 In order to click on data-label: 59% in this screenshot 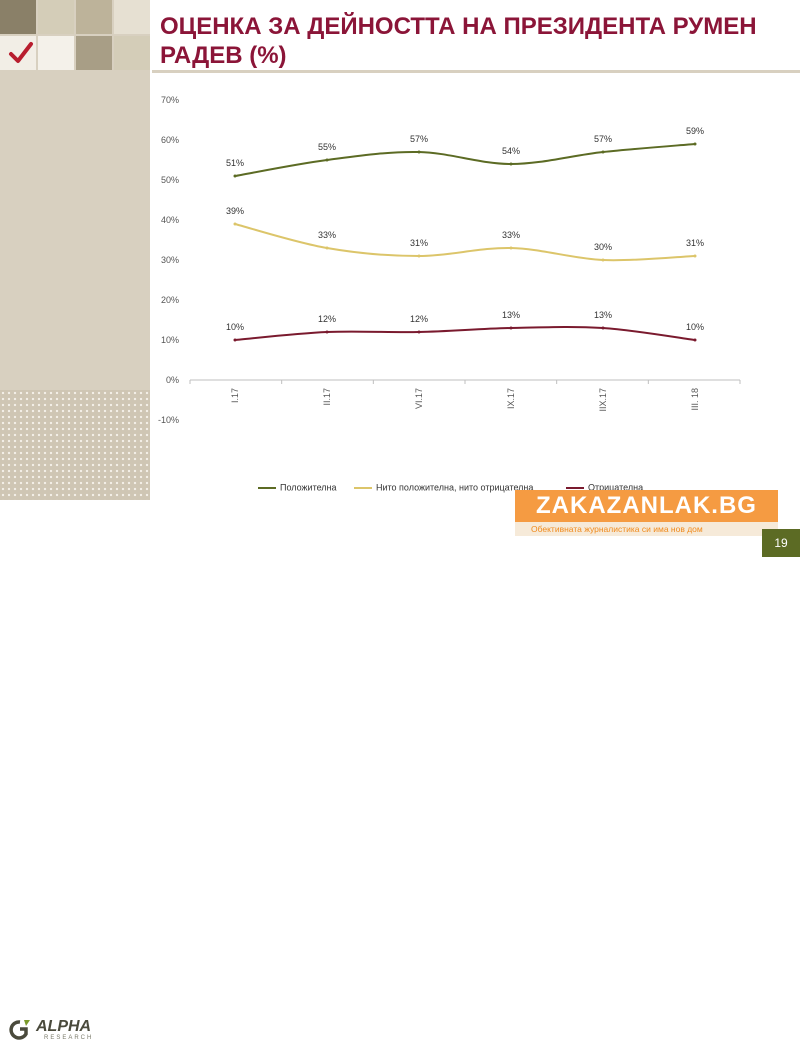, I will do `click(695, 131)`.